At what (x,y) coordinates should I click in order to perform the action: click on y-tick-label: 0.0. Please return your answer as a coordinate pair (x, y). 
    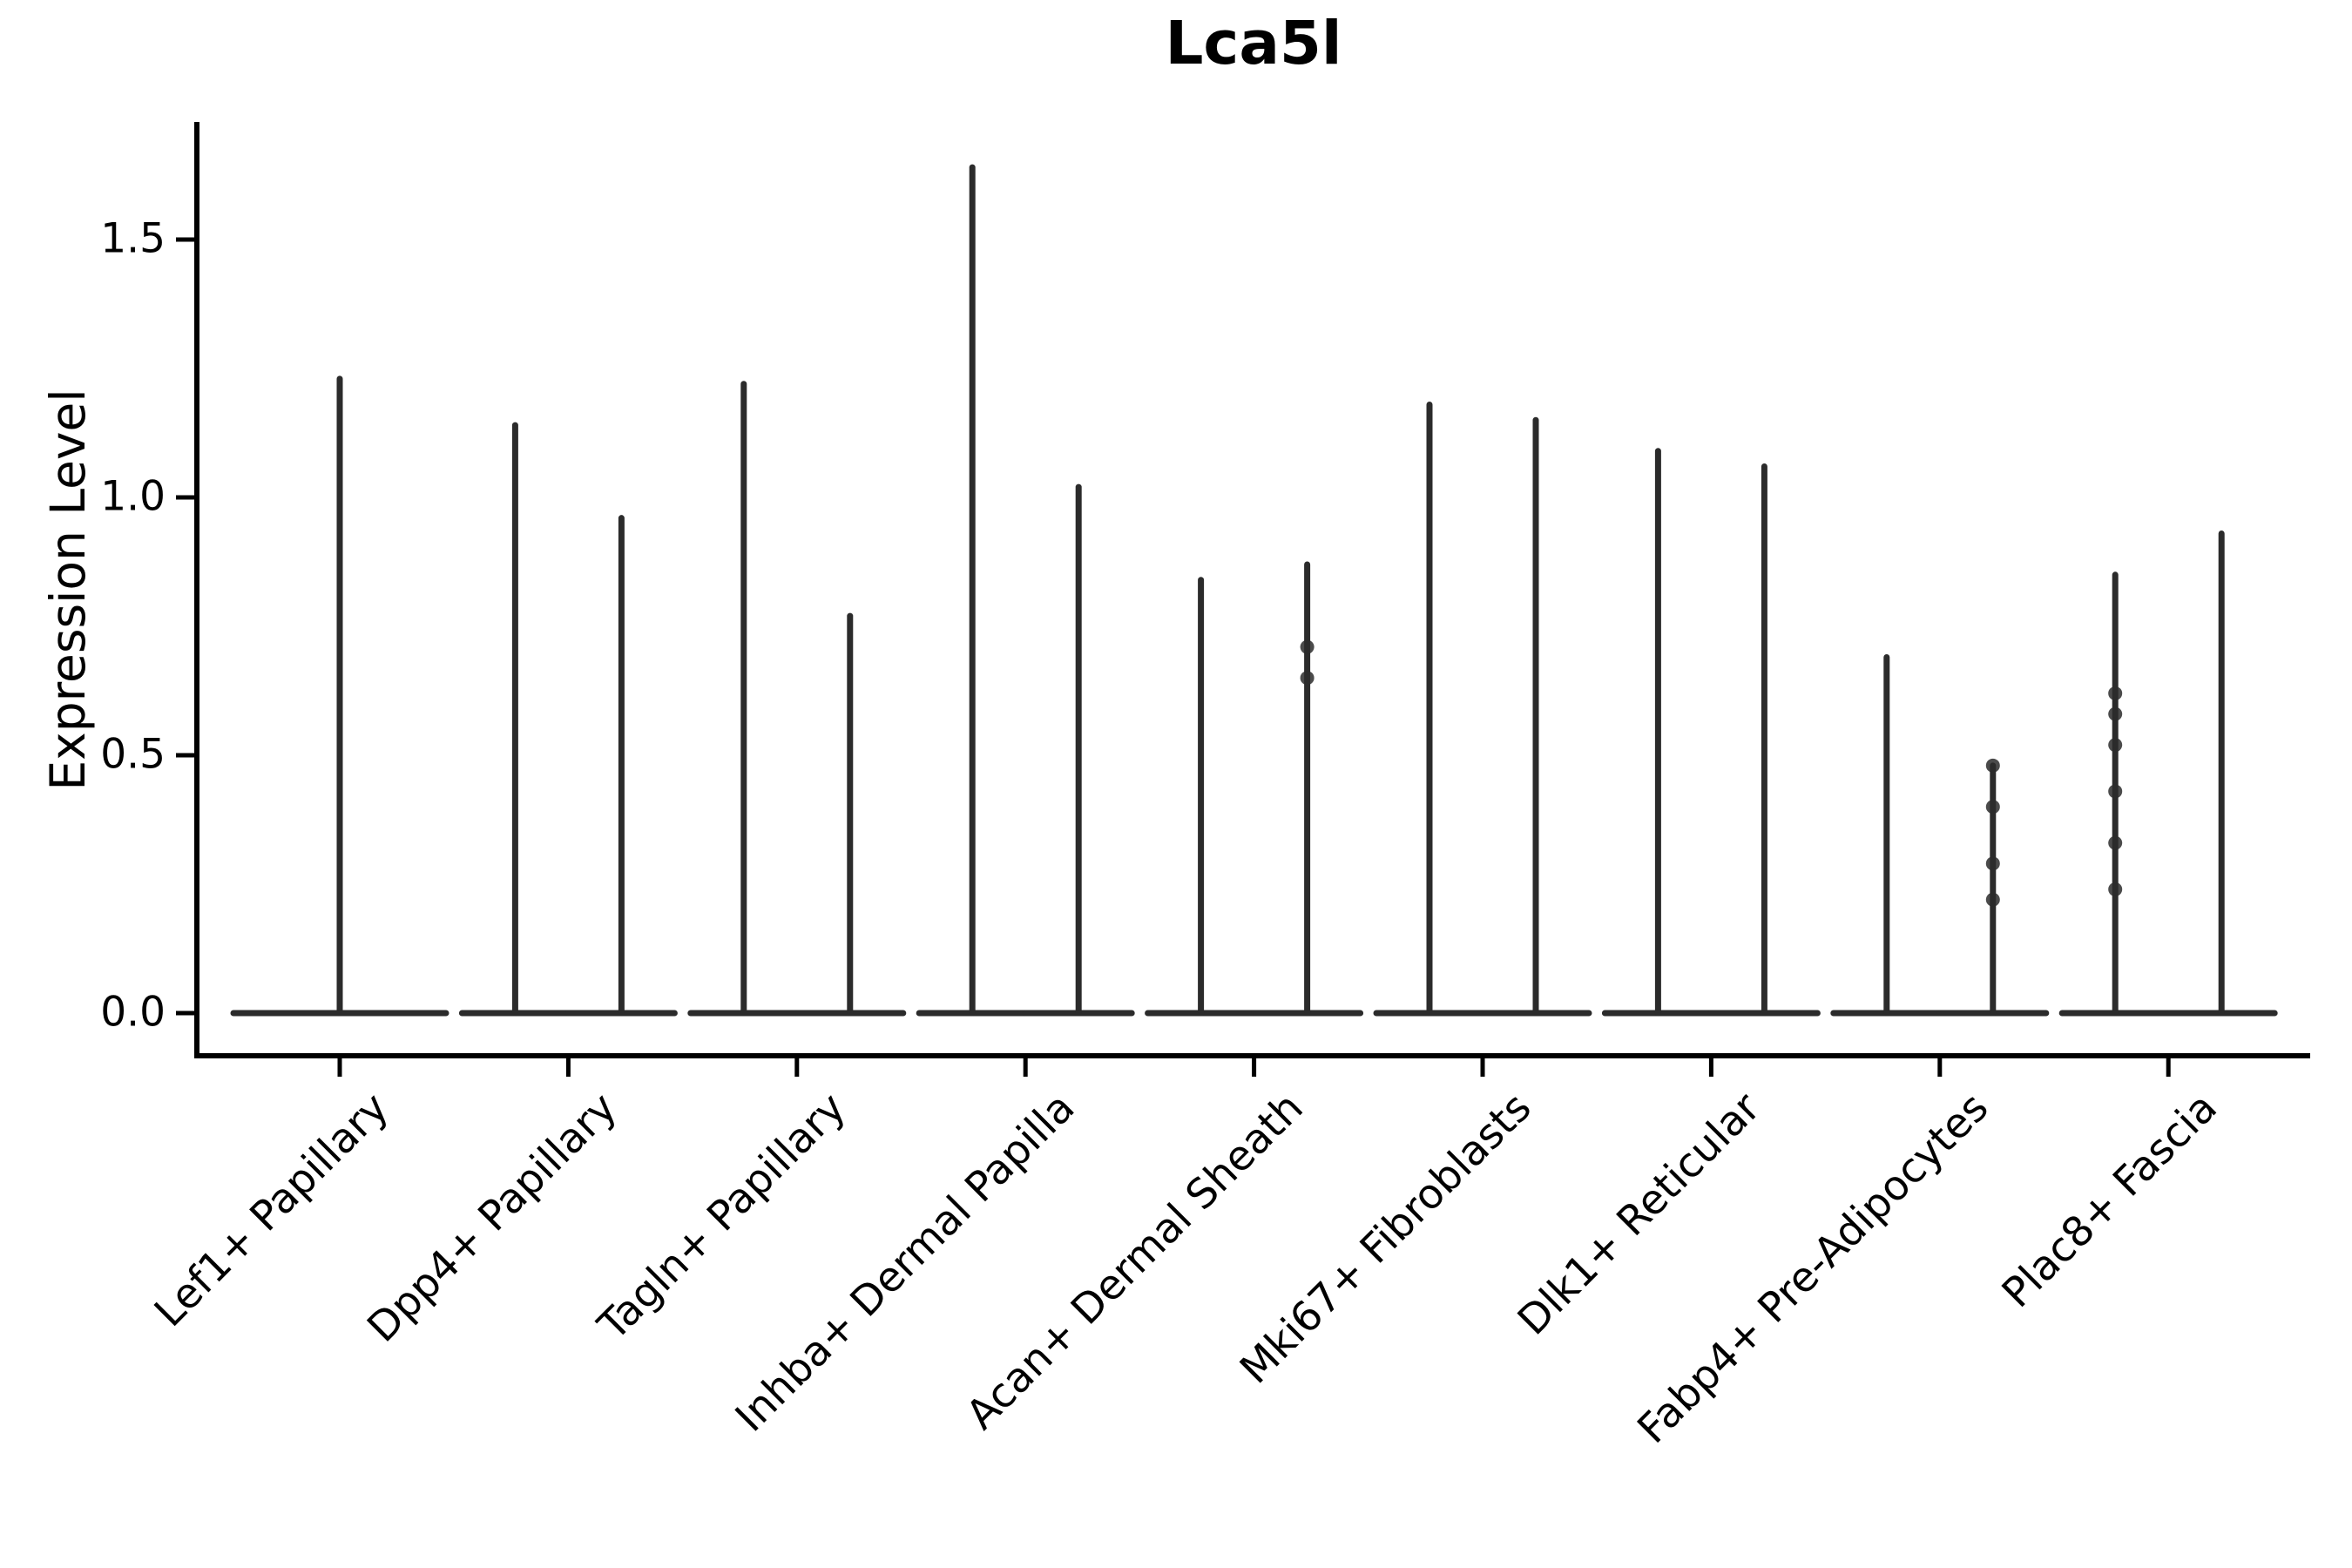
    Looking at the image, I should click on (133, 1013).